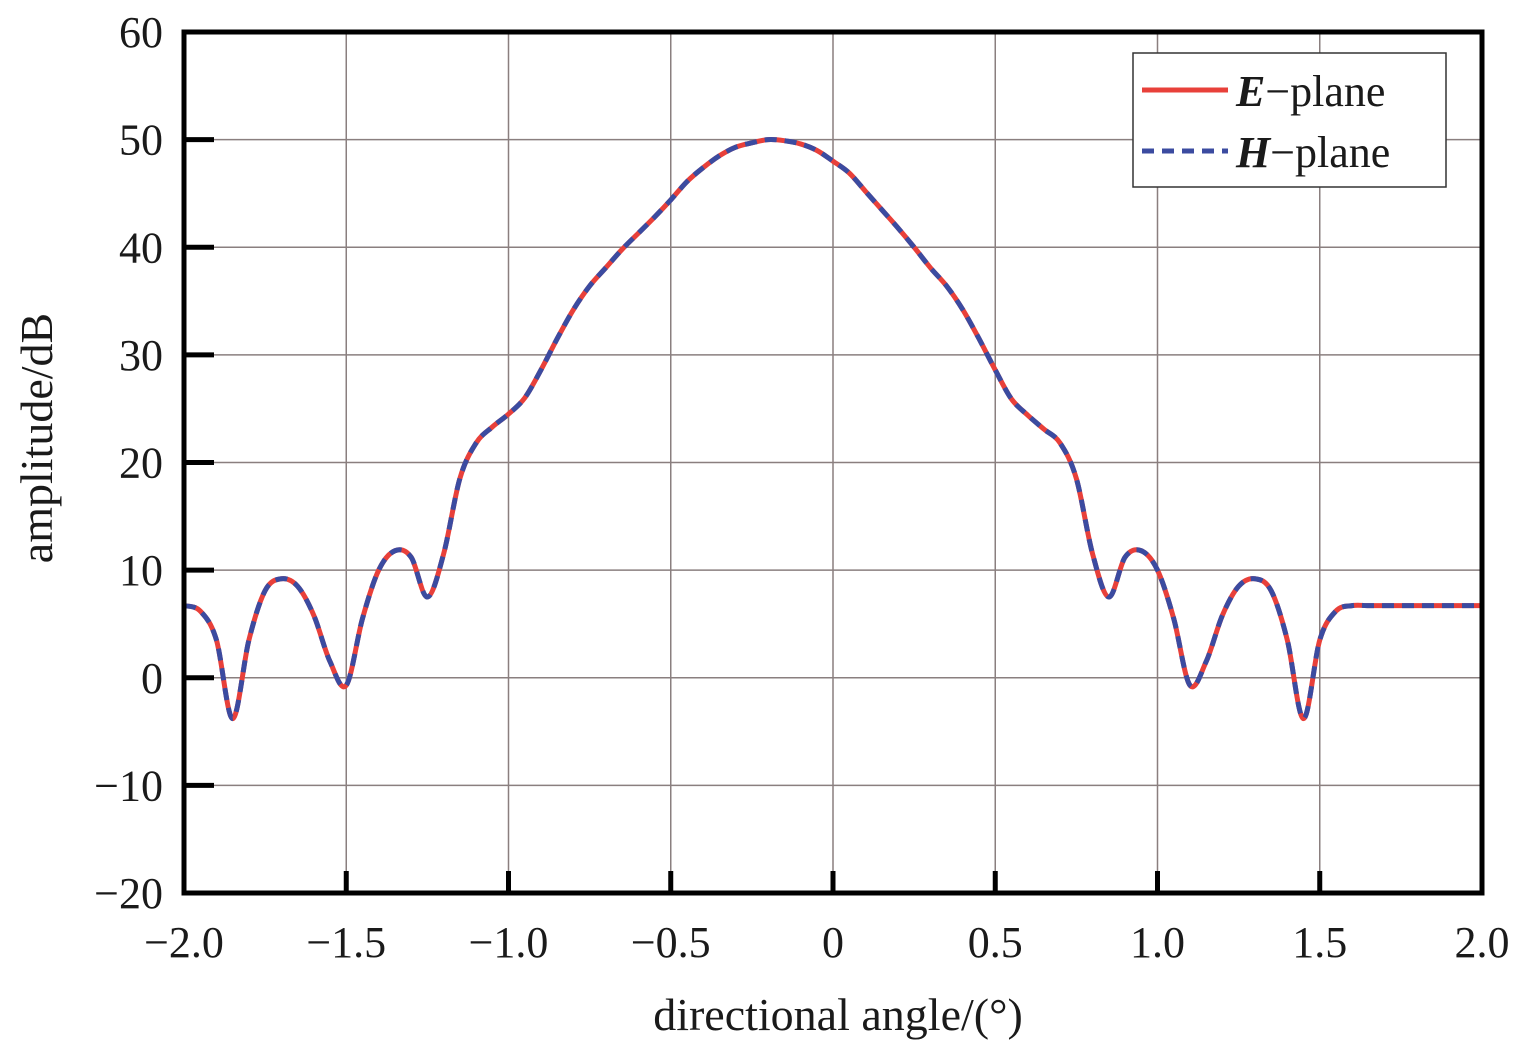  Describe the element at coordinates (1482, 942) in the screenshot. I see `x-tick-label: 2.0` at that location.